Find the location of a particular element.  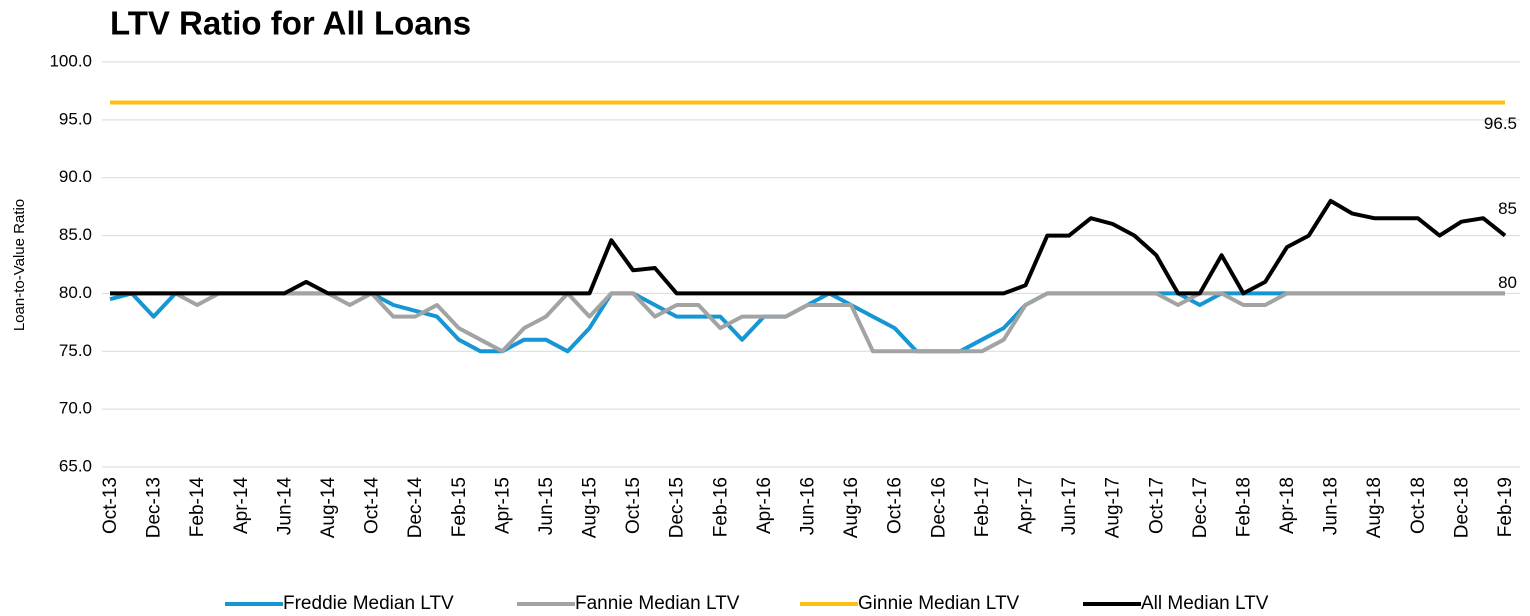

x-tick-label: Dec-18 is located at coordinates (1461, 507).